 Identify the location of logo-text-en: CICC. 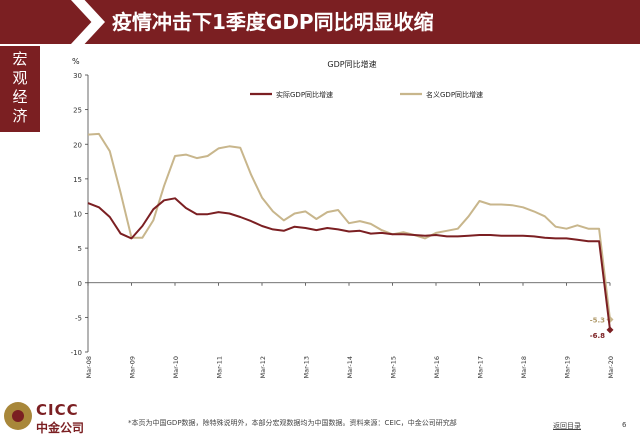
(57, 410).